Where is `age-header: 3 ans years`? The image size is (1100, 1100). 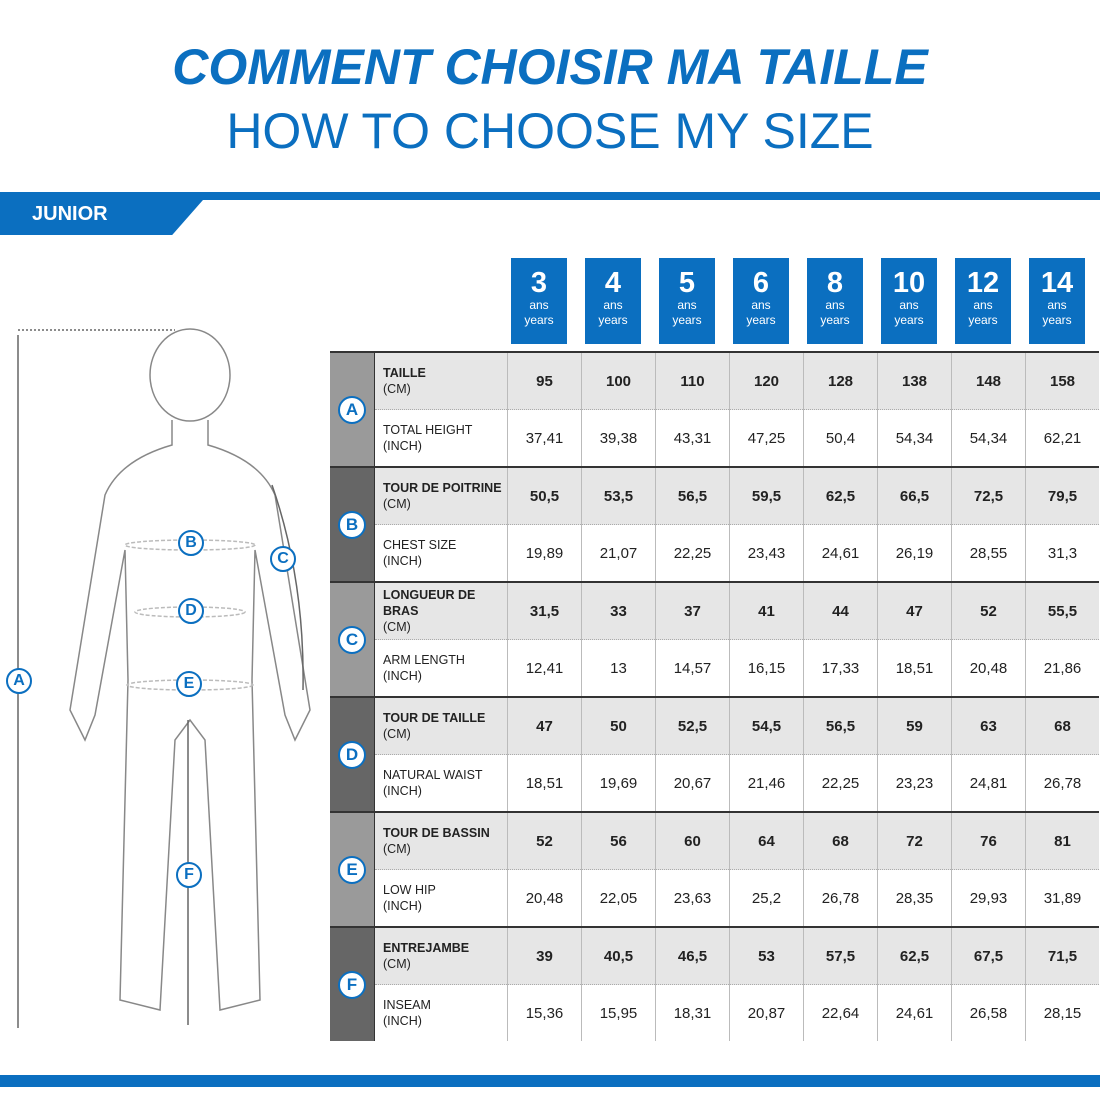 age-header: 3 ans years is located at coordinates (539, 301).